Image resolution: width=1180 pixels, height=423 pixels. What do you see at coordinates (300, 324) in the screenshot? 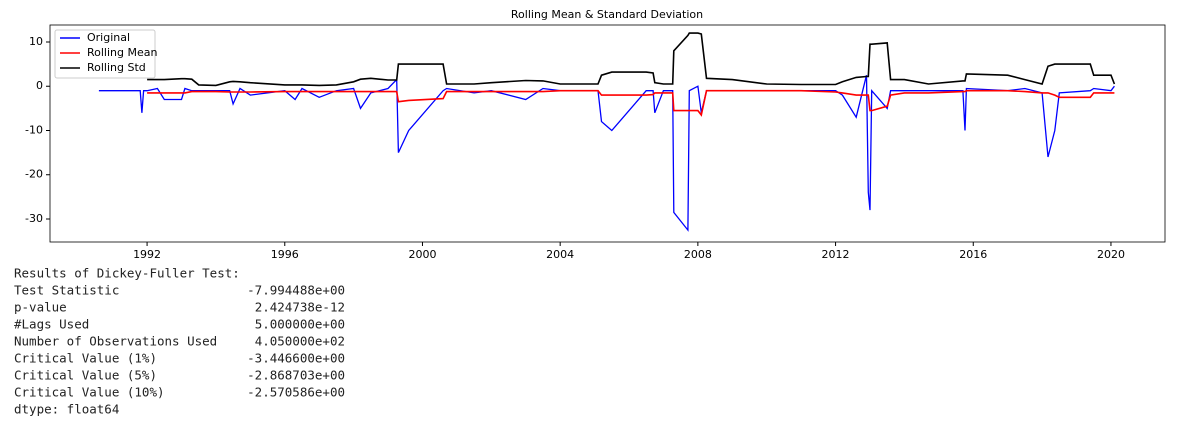
I see `output-value: 5.000000e+00` at bounding box center [300, 324].